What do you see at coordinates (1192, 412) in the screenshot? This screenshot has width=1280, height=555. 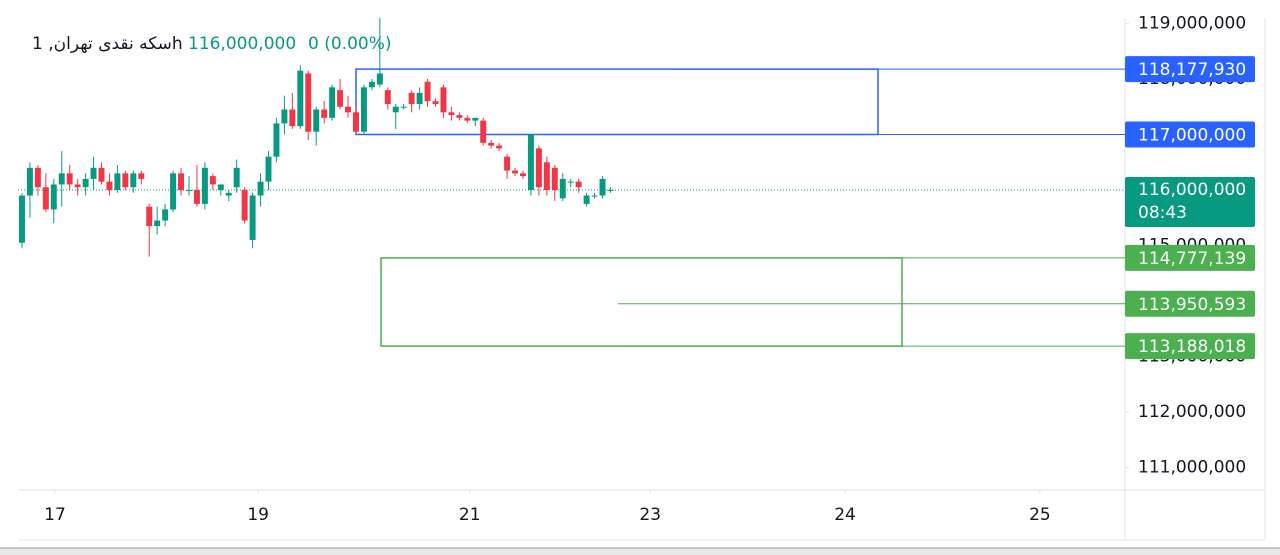 I see `y-tick-label: 112,000,000` at bounding box center [1192, 412].